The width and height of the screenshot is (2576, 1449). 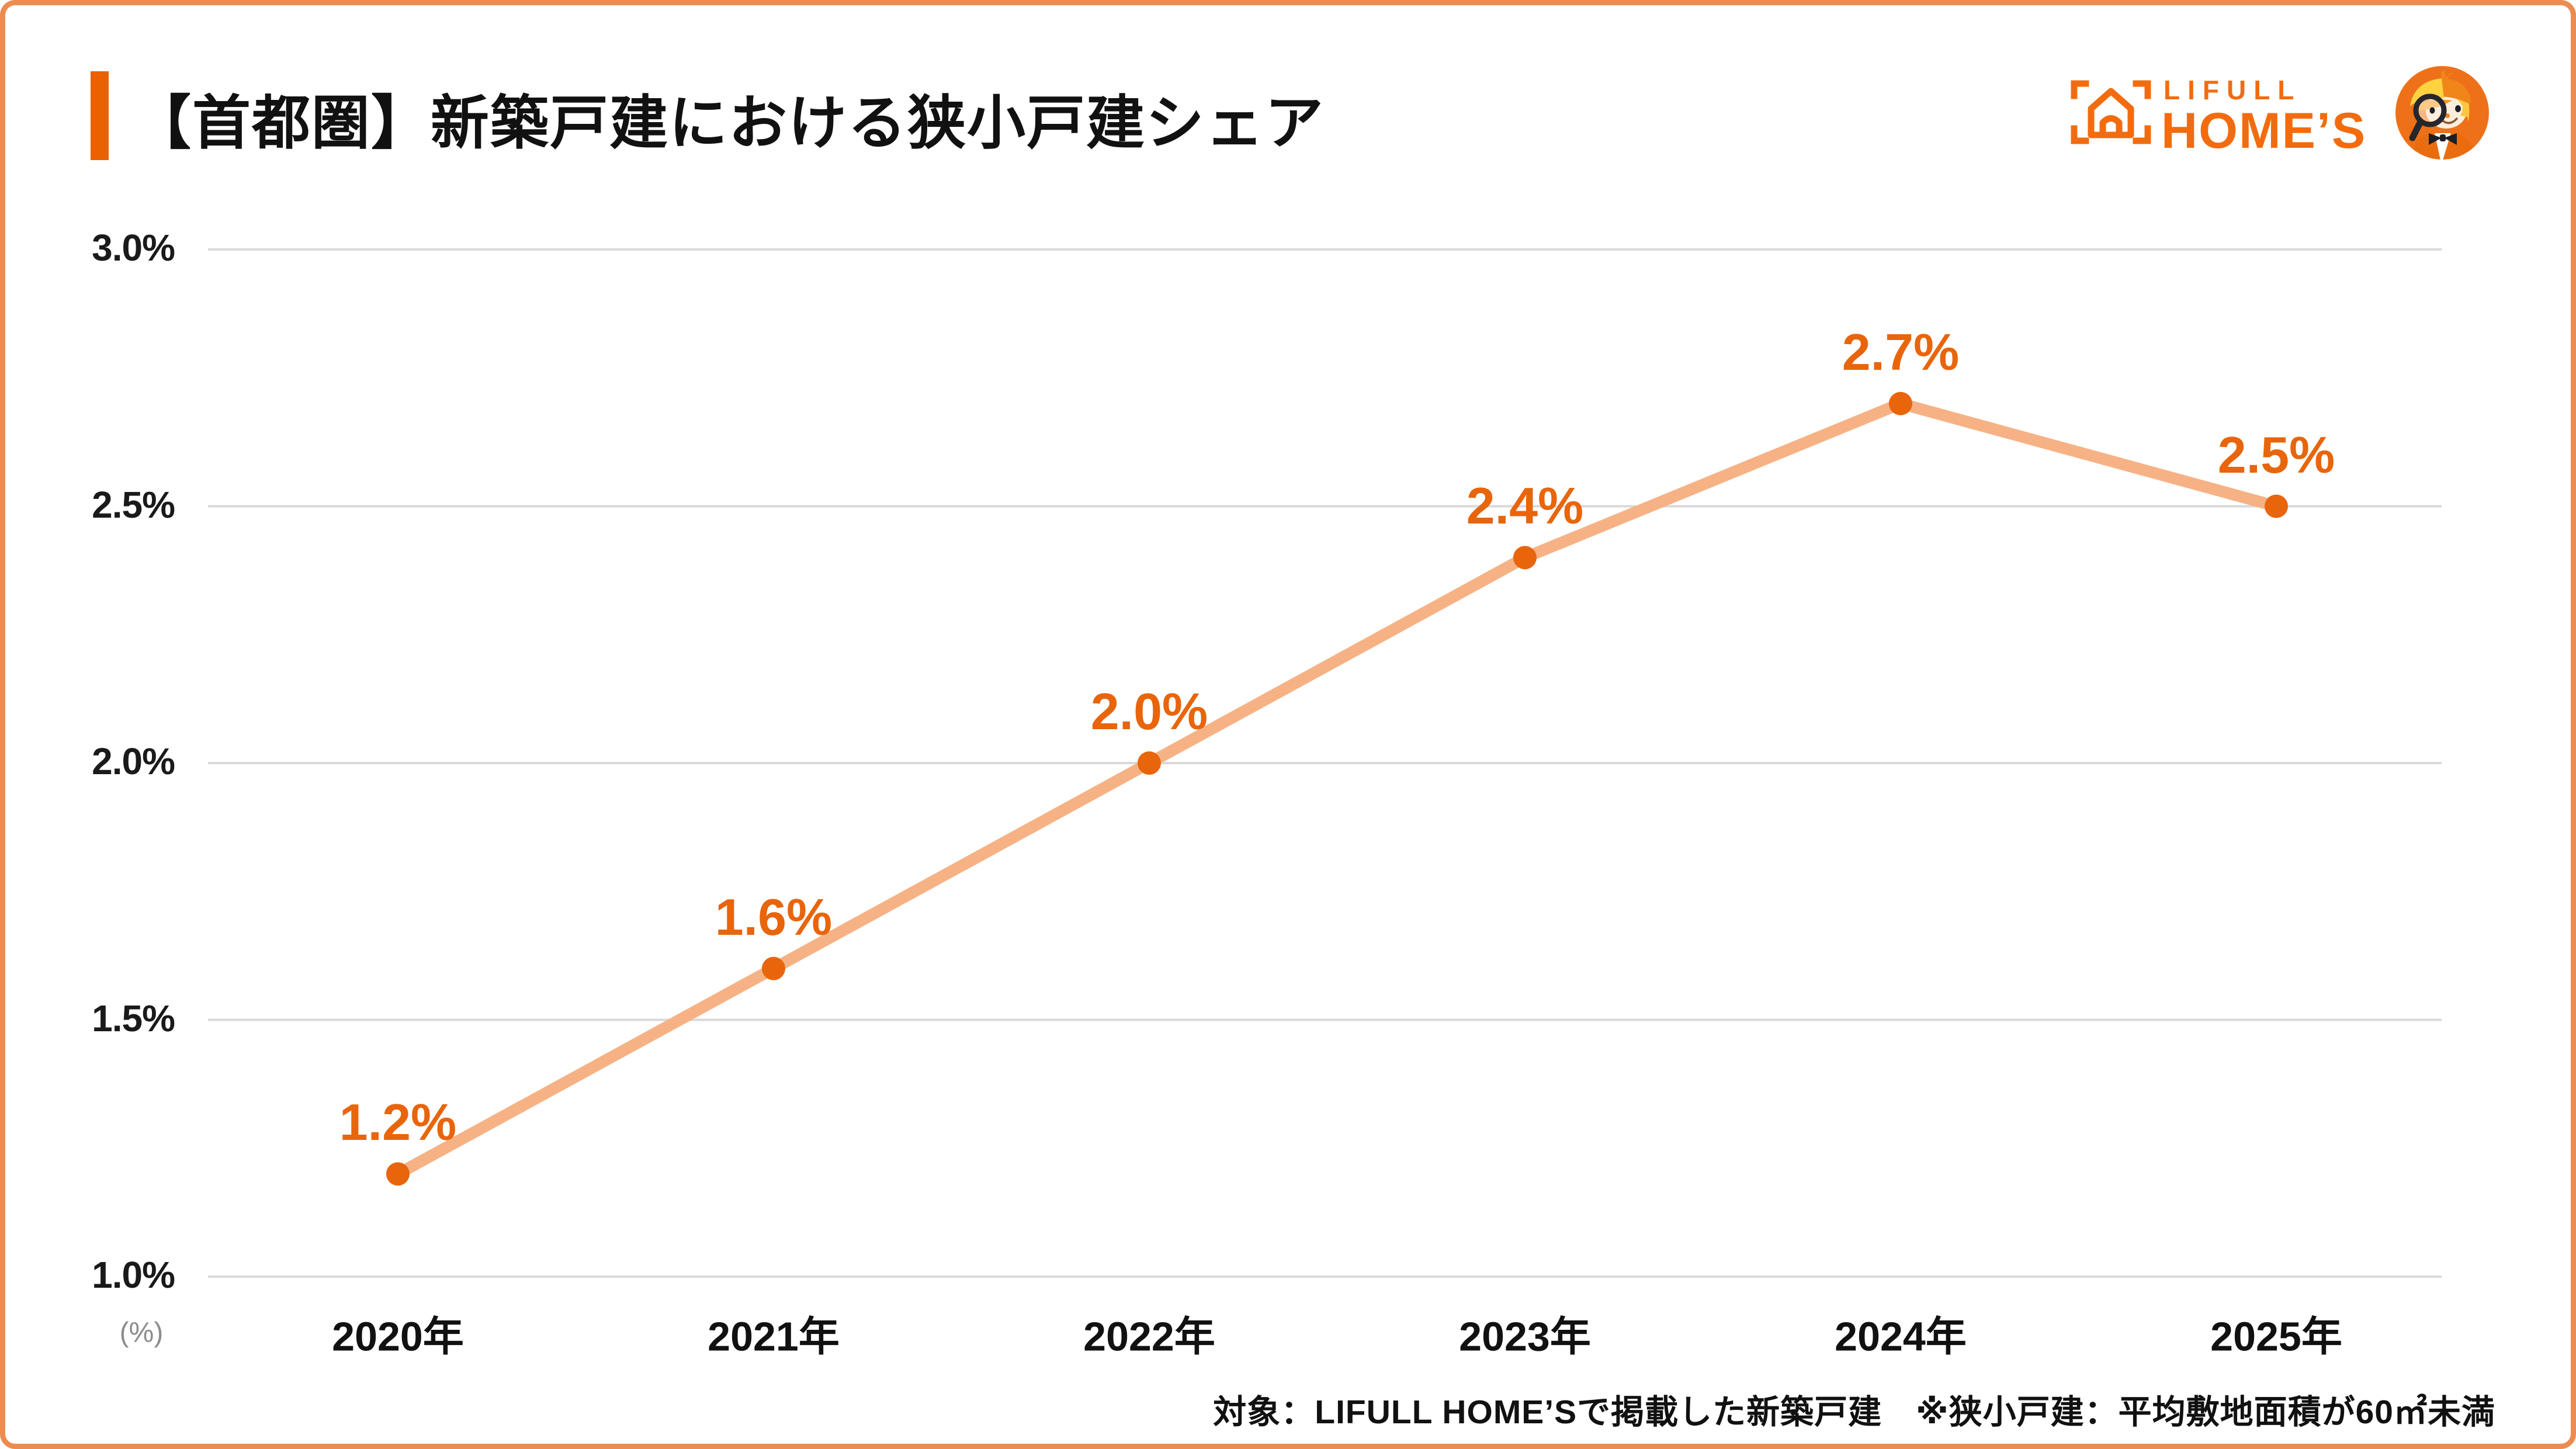 What do you see at coordinates (100, 115) in the screenshot?
I see `title-accent-bar` at bounding box center [100, 115].